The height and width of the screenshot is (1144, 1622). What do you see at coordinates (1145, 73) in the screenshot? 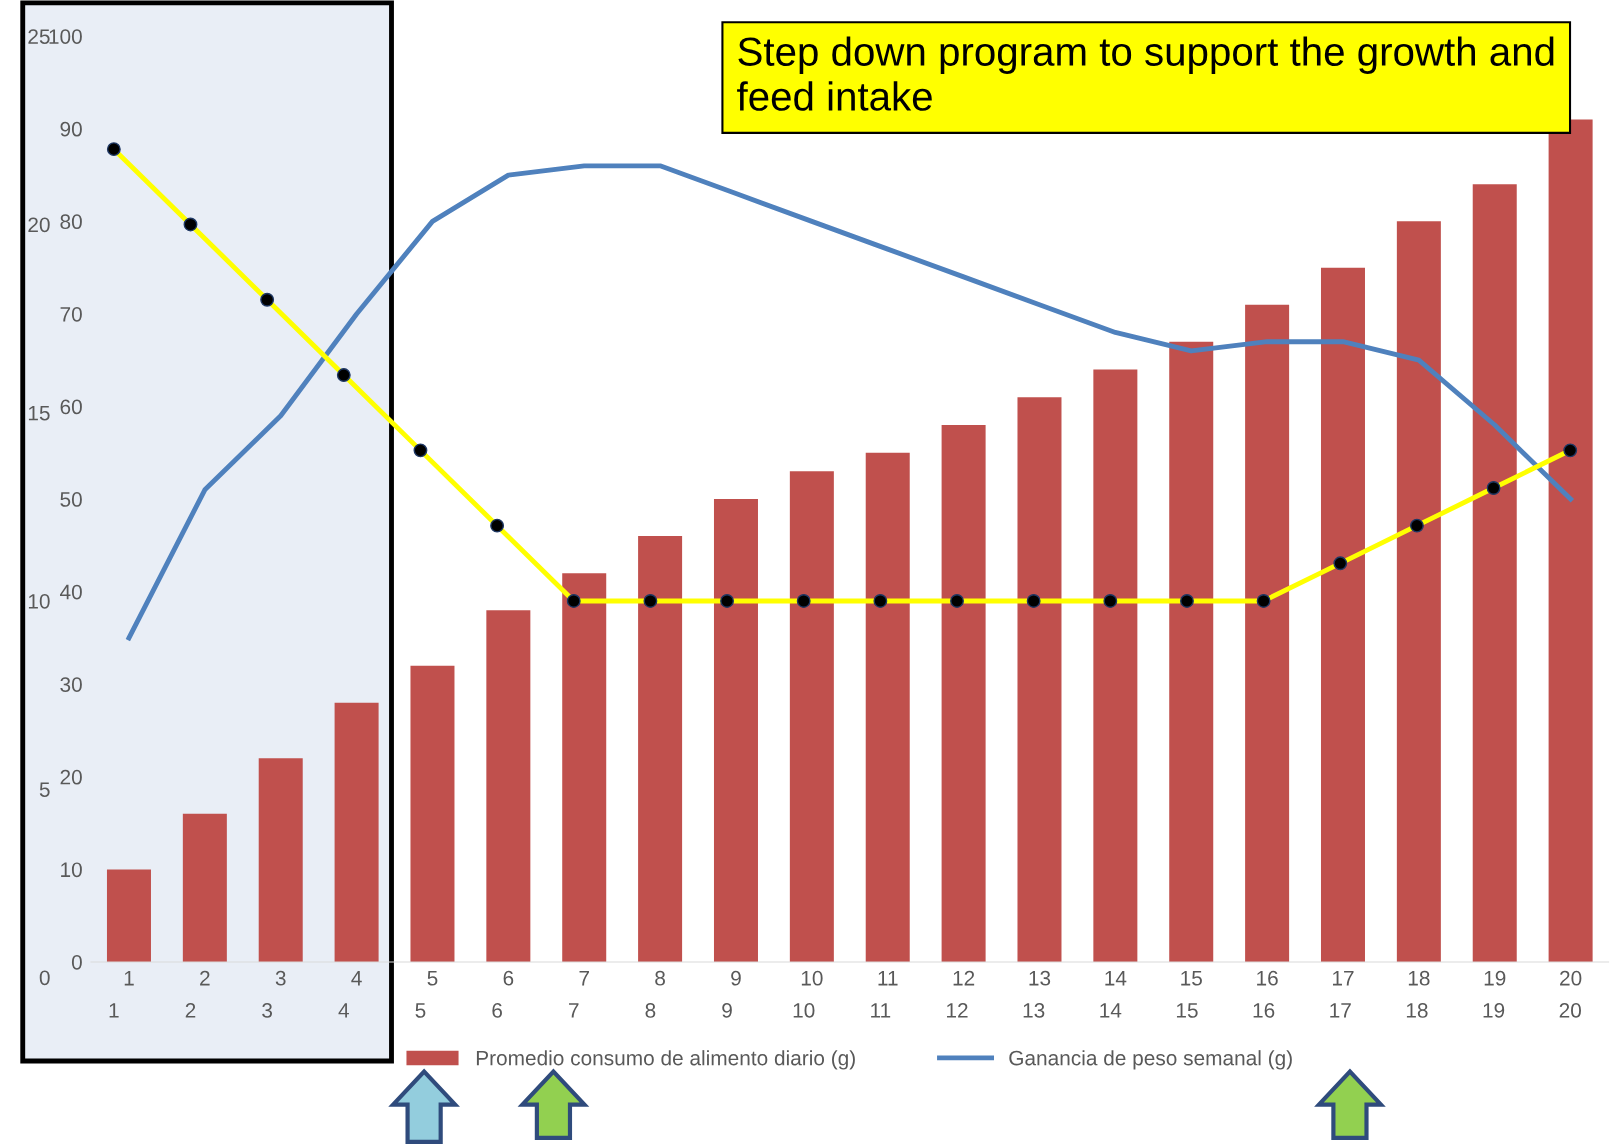
I see `annotation: Step down program to support the growth and feed intake` at bounding box center [1145, 73].